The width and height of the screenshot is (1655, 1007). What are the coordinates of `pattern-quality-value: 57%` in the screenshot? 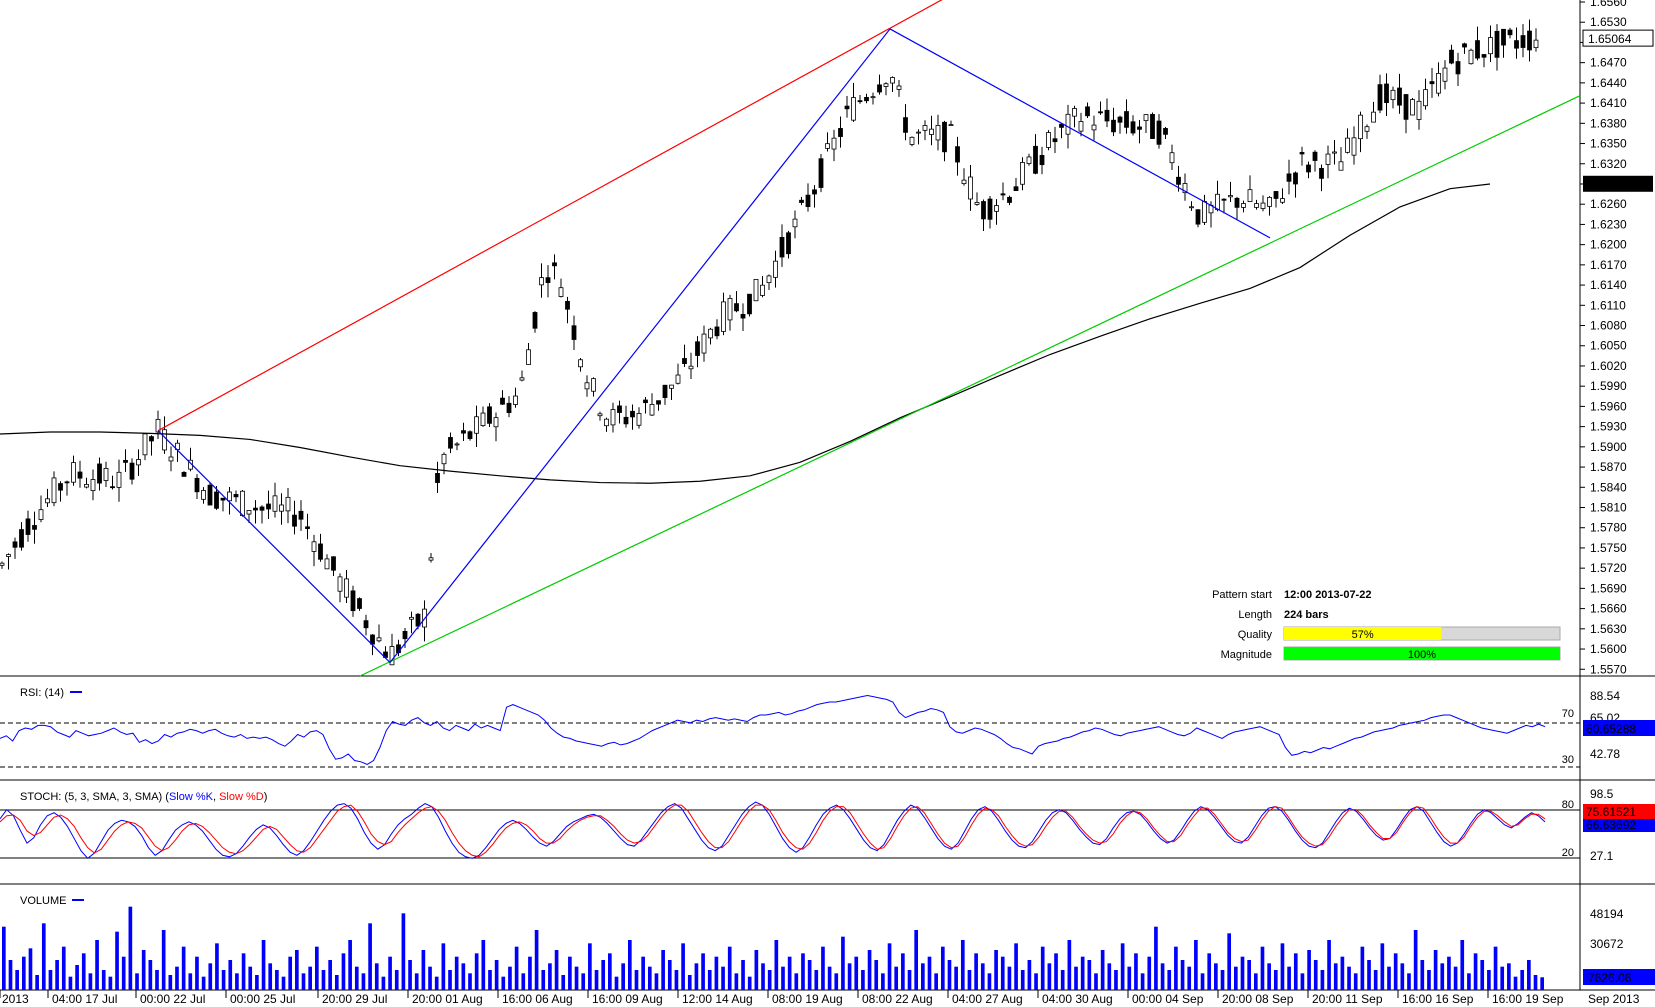 It's located at (1363, 635).